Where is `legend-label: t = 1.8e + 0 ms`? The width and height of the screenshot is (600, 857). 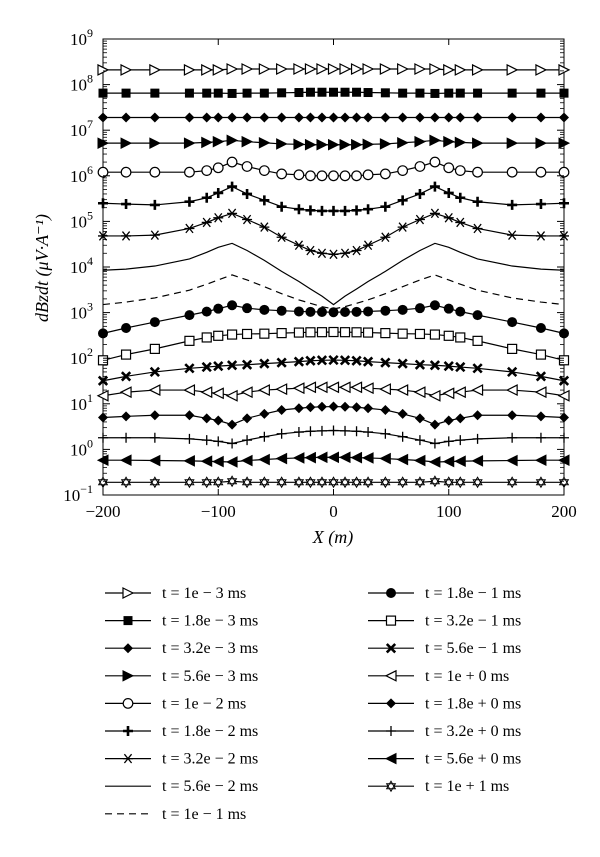 legend-label: t = 1.8e + 0 ms is located at coordinates (473, 703).